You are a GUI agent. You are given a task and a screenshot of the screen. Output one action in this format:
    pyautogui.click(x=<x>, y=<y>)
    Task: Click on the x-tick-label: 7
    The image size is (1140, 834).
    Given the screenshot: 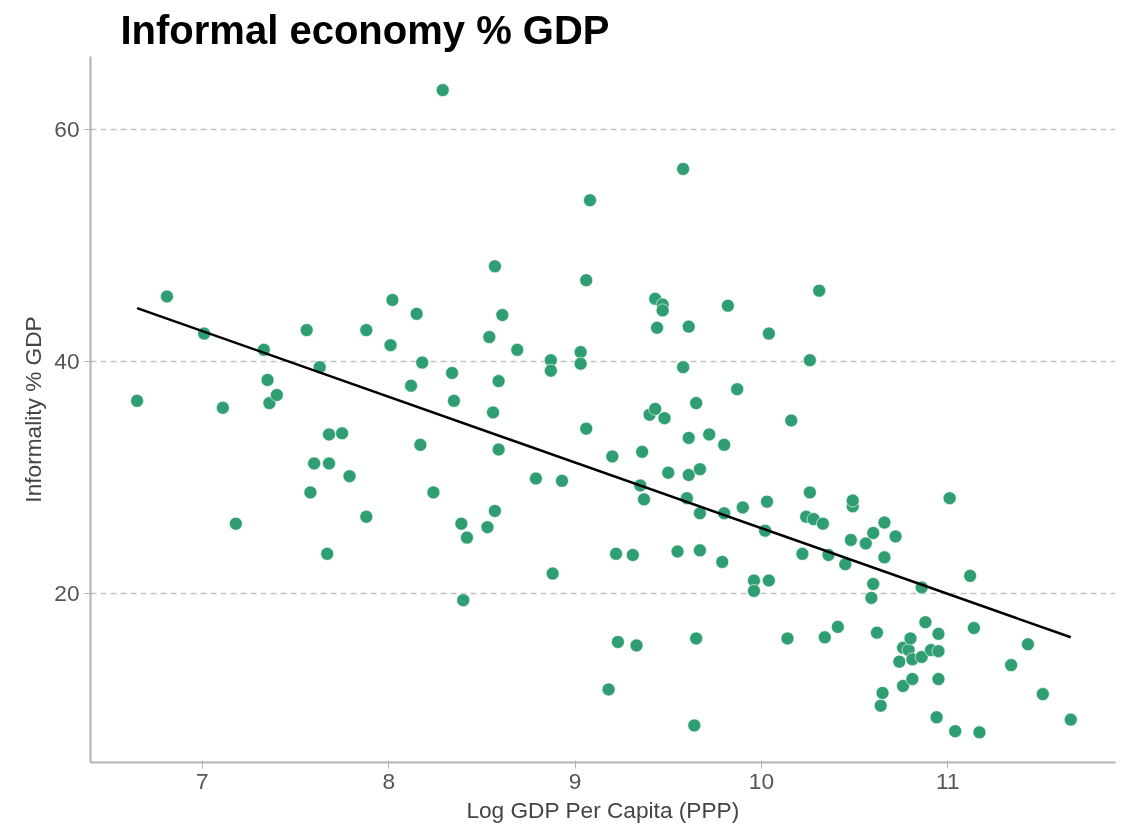 What is the action you would take?
    pyautogui.click(x=202, y=780)
    